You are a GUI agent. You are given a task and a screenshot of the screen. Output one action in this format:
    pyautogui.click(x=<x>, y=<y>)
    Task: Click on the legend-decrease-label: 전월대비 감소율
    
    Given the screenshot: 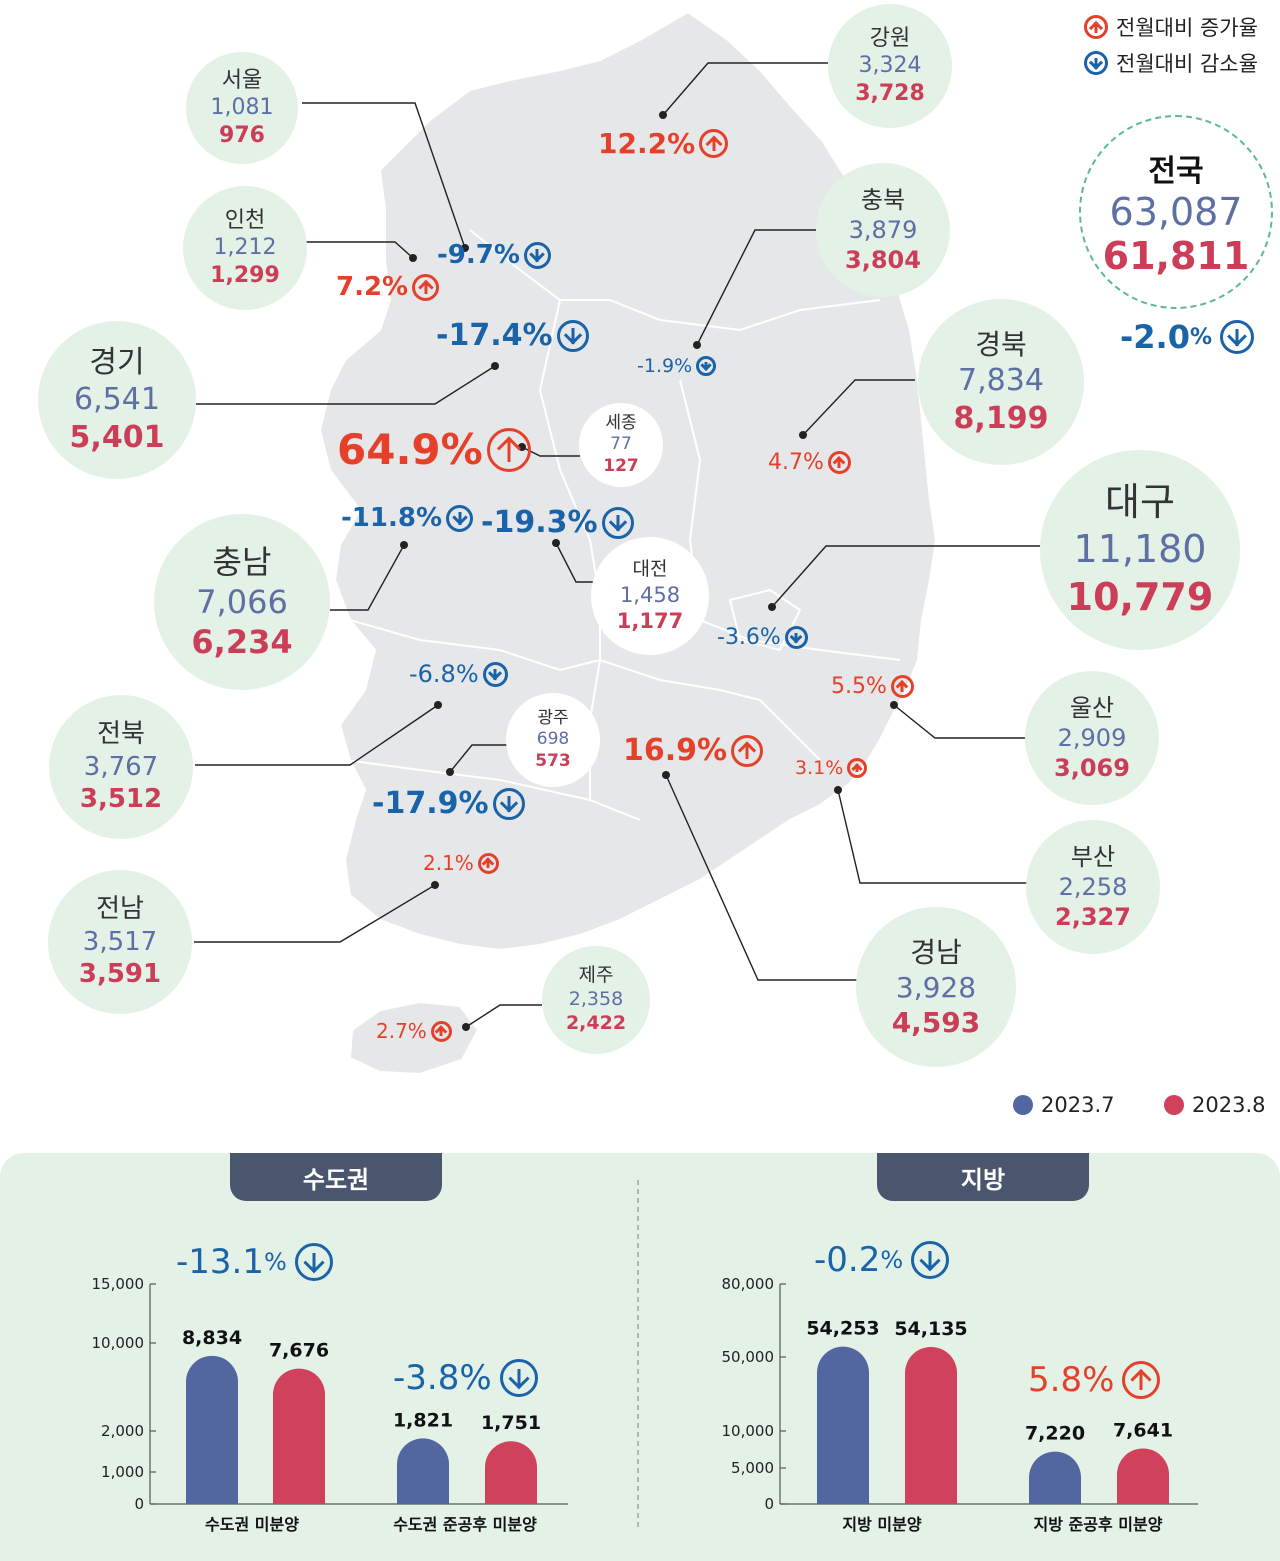 What is the action you would take?
    pyautogui.click(x=1187, y=64)
    